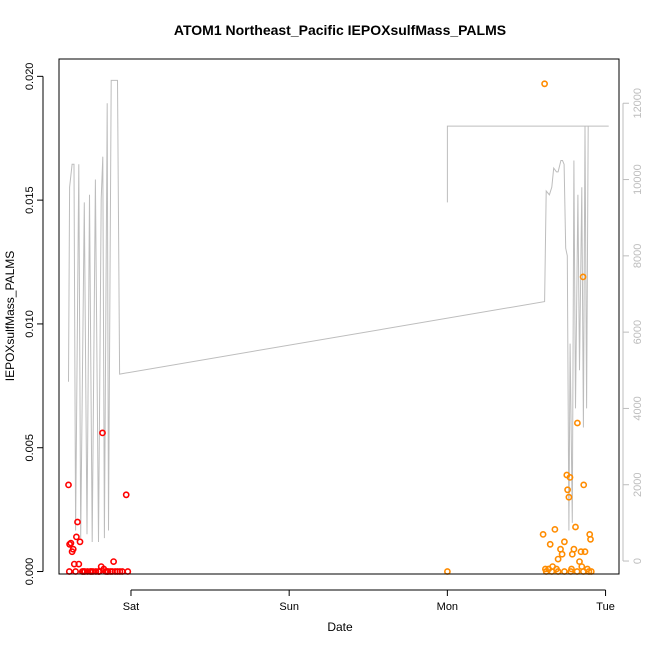 The height and width of the screenshot is (650, 650). Describe the element at coordinates (638, 484) in the screenshot. I see `y-right-tick-label-1: 2000` at that location.